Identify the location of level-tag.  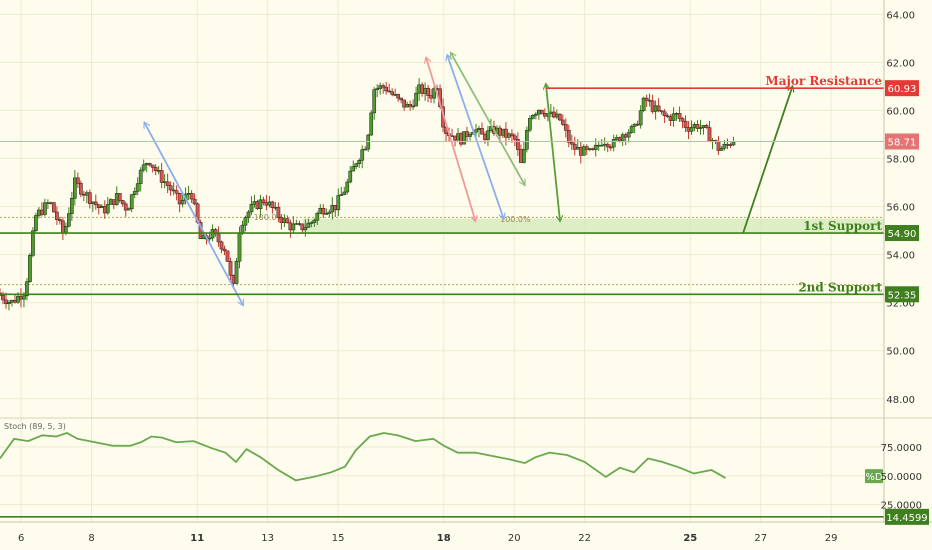
(902, 294).